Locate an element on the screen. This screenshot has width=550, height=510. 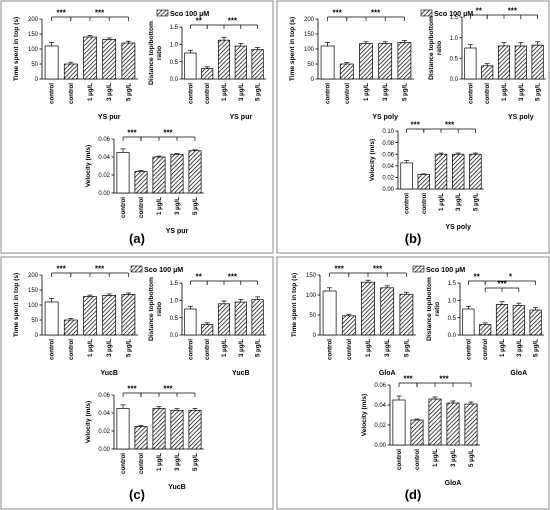
x-axis-label: YS poly is located at coordinates (521, 117).